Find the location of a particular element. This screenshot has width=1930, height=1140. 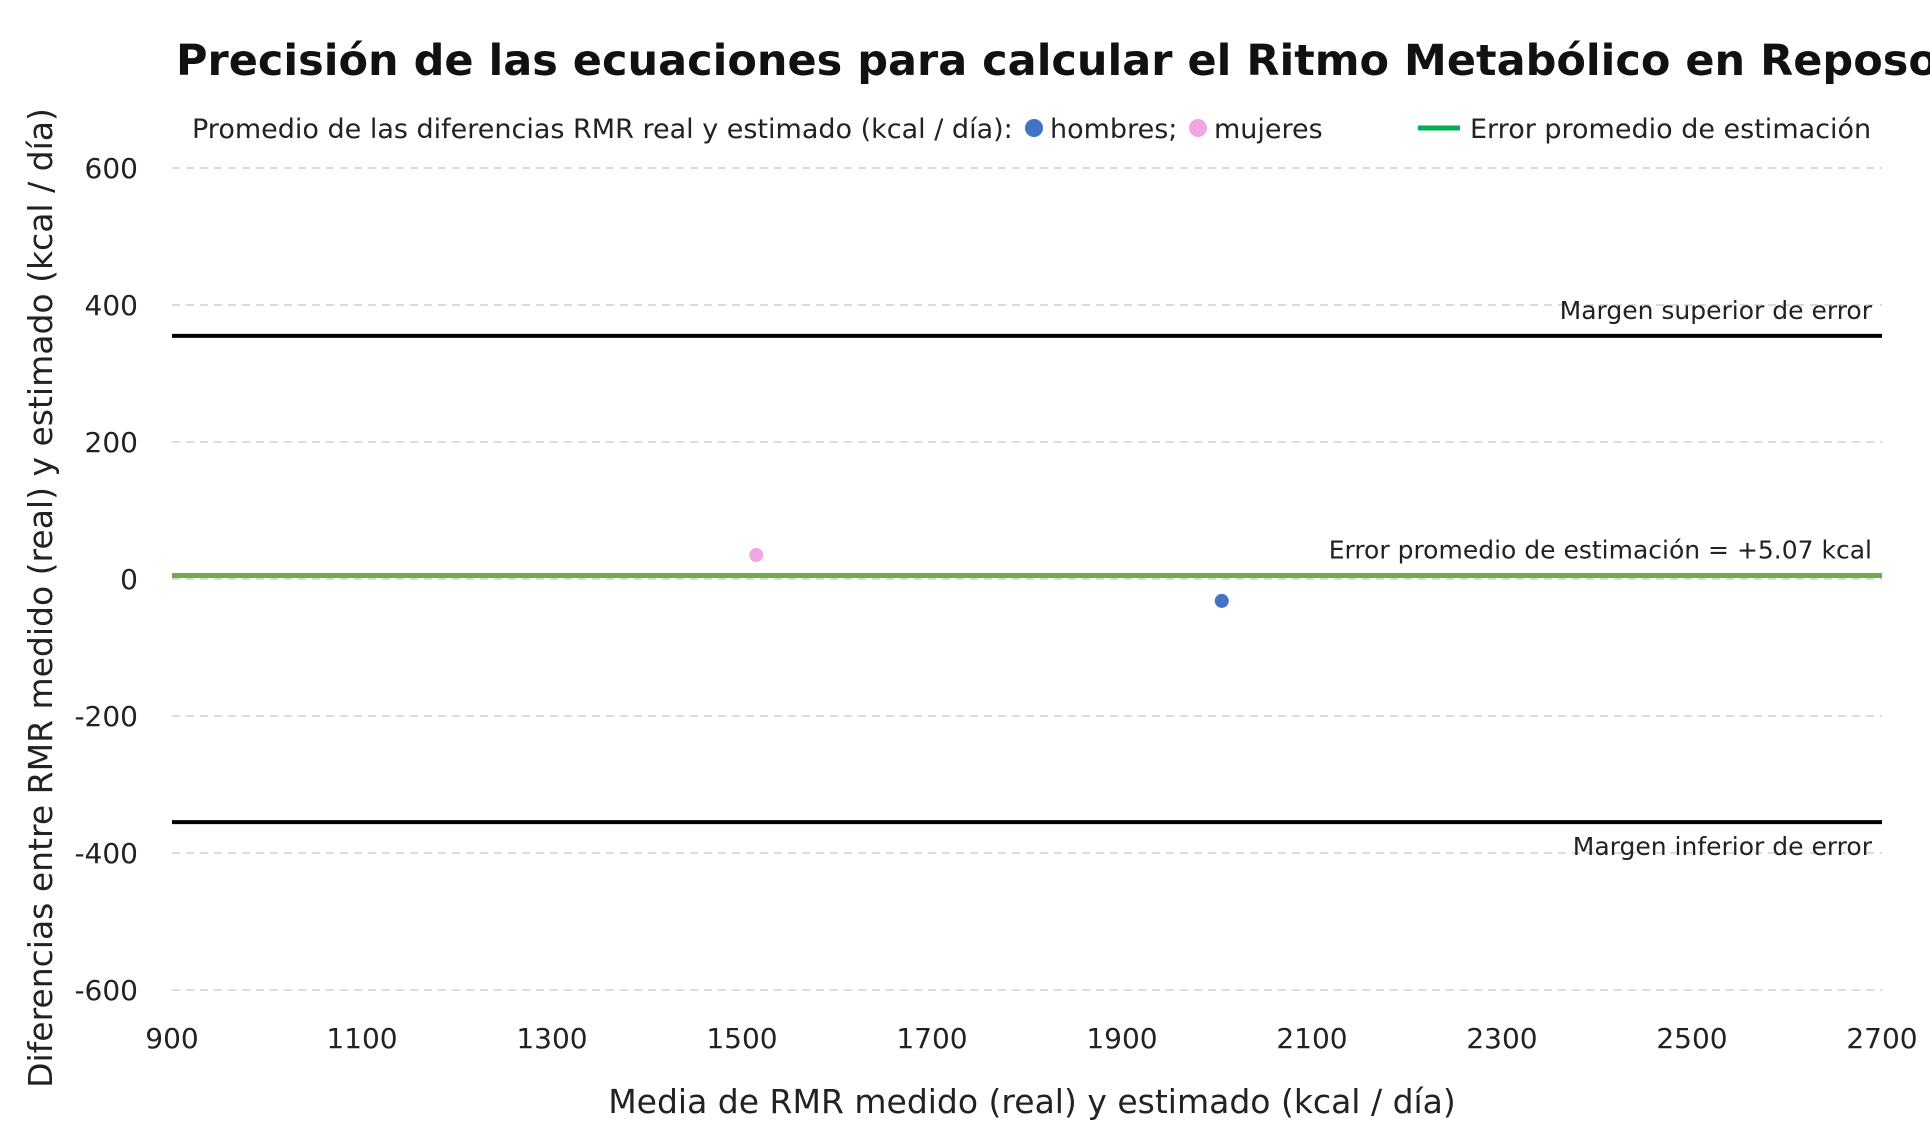

y-tick-label: -400 is located at coordinates (106, 853).